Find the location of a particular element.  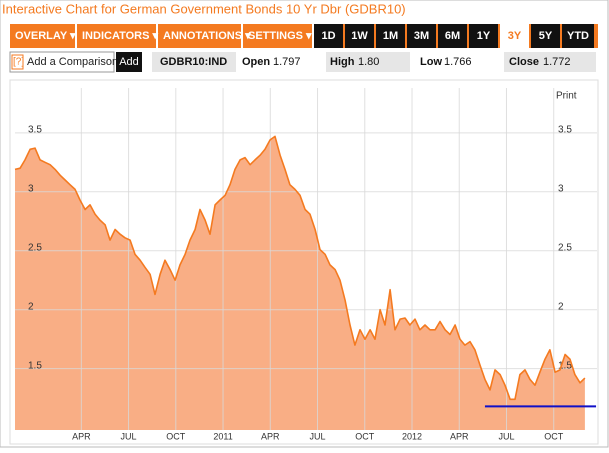

open-value: 1.797 is located at coordinates (287, 62).